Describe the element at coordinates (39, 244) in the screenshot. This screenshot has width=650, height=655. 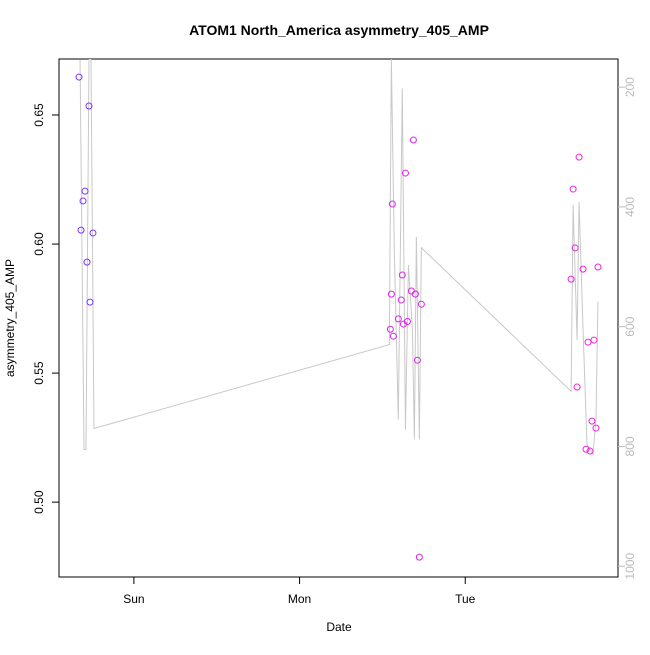
I see `y-tick-label: 0.60` at that location.